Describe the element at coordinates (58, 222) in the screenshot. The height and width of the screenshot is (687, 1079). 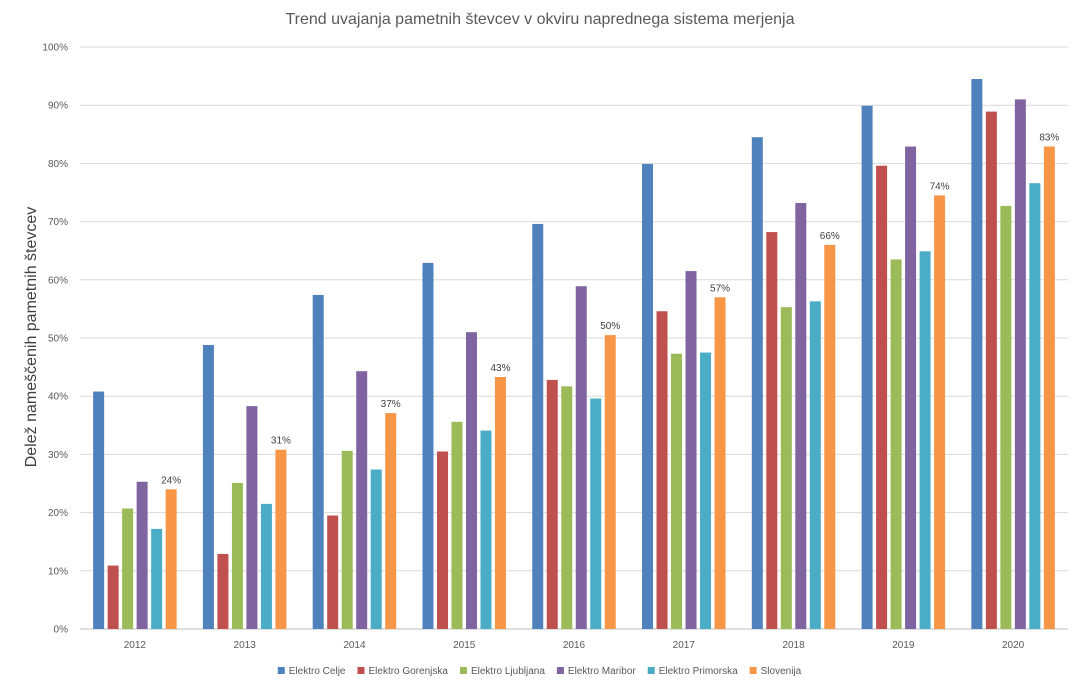
I see `y-tick-label: 70%` at that location.